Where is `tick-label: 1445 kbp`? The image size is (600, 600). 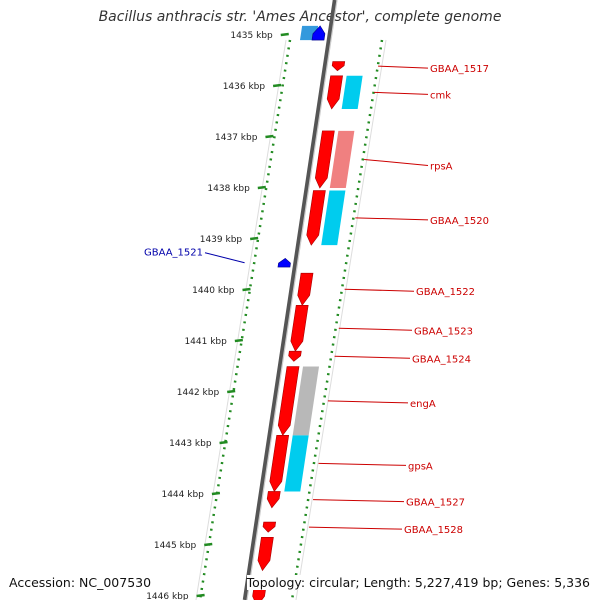
tick-label: 1445 kbp is located at coordinates (175, 546).